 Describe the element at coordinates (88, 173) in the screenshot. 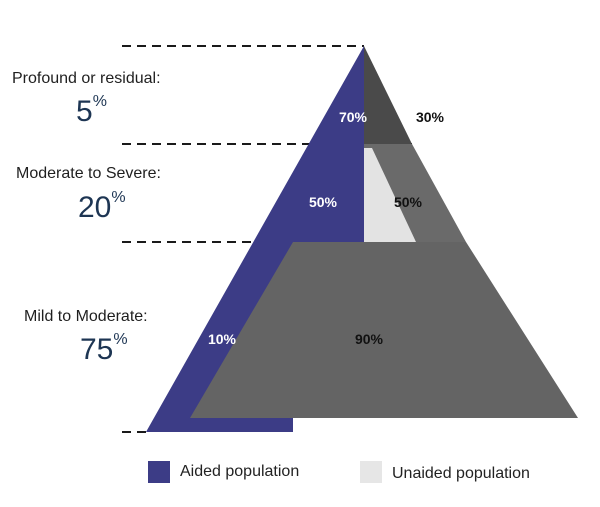

I see `tier-2-label: Moderate to Severe:` at that location.